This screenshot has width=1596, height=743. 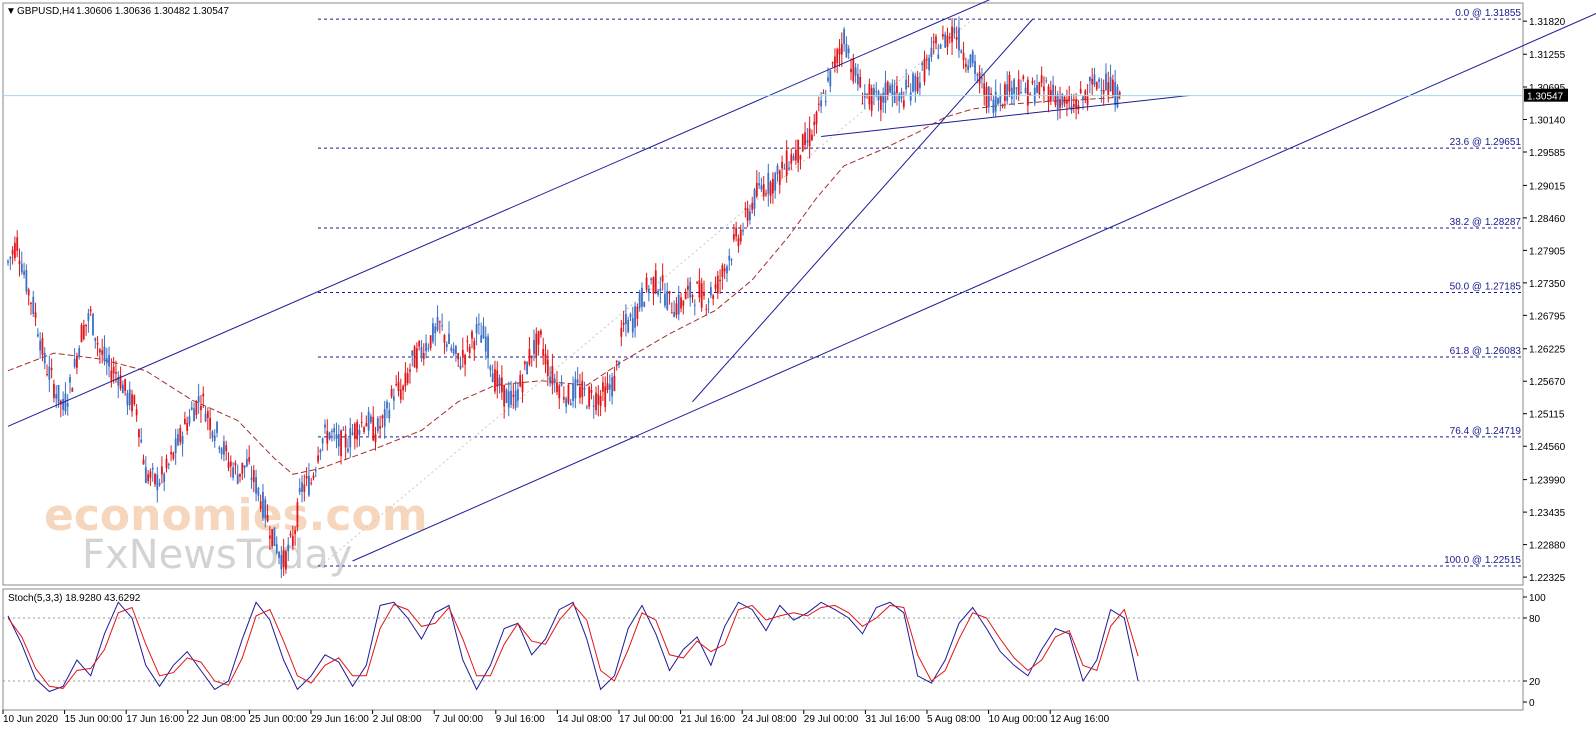 What do you see at coordinates (1547, 382) in the screenshot?
I see `price-tick-label: 1.25670` at bounding box center [1547, 382].